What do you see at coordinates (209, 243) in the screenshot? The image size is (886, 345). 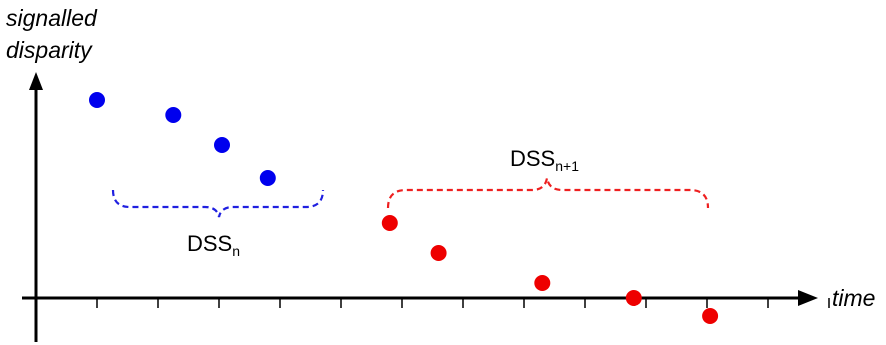 I see `dss-n-label-main: DSS` at bounding box center [209, 243].